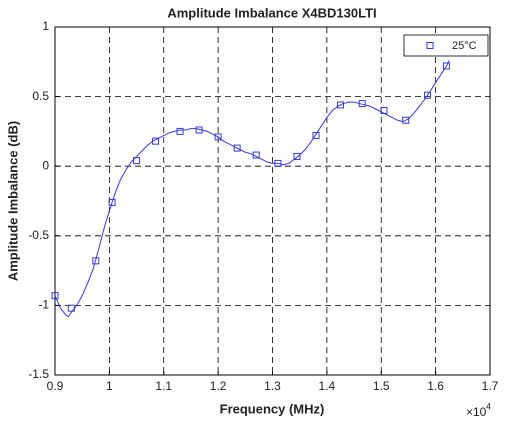 This screenshot has width=509, height=423. Describe the element at coordinates (272, 386) in the screenshot. I see `x-tick-label: 1.3` at that location.